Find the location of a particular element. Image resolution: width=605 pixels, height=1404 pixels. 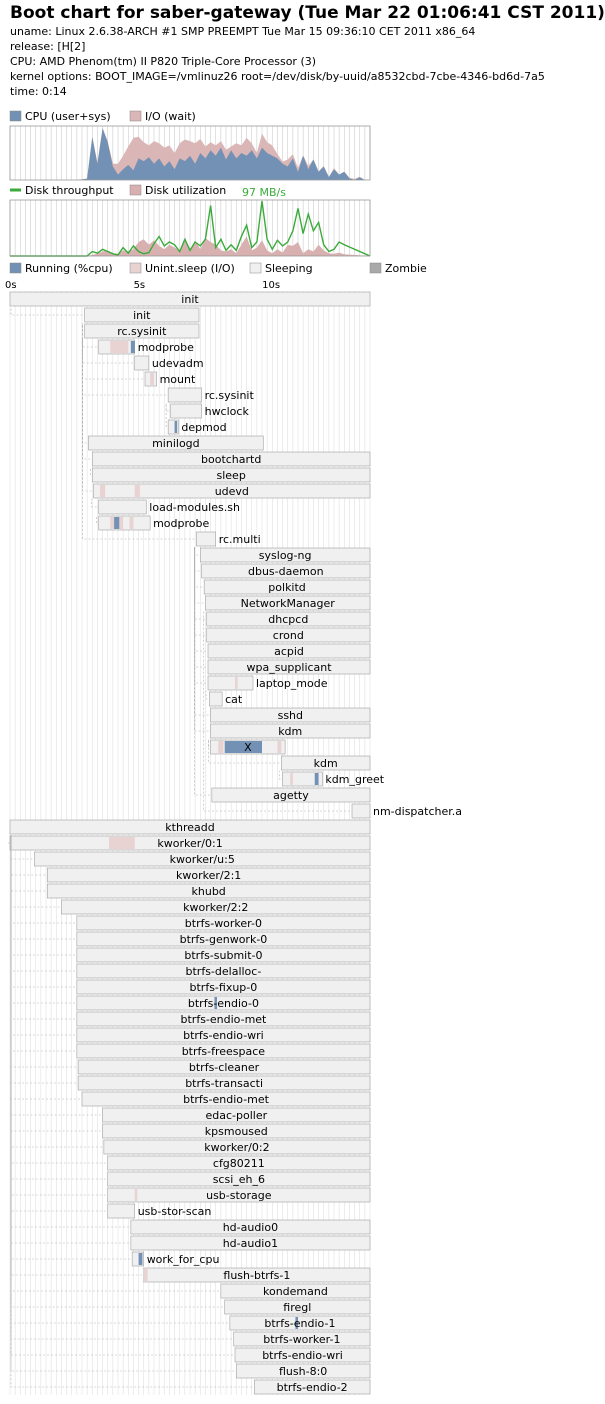

process-name-label: cat is located at coordinates (234, 699).